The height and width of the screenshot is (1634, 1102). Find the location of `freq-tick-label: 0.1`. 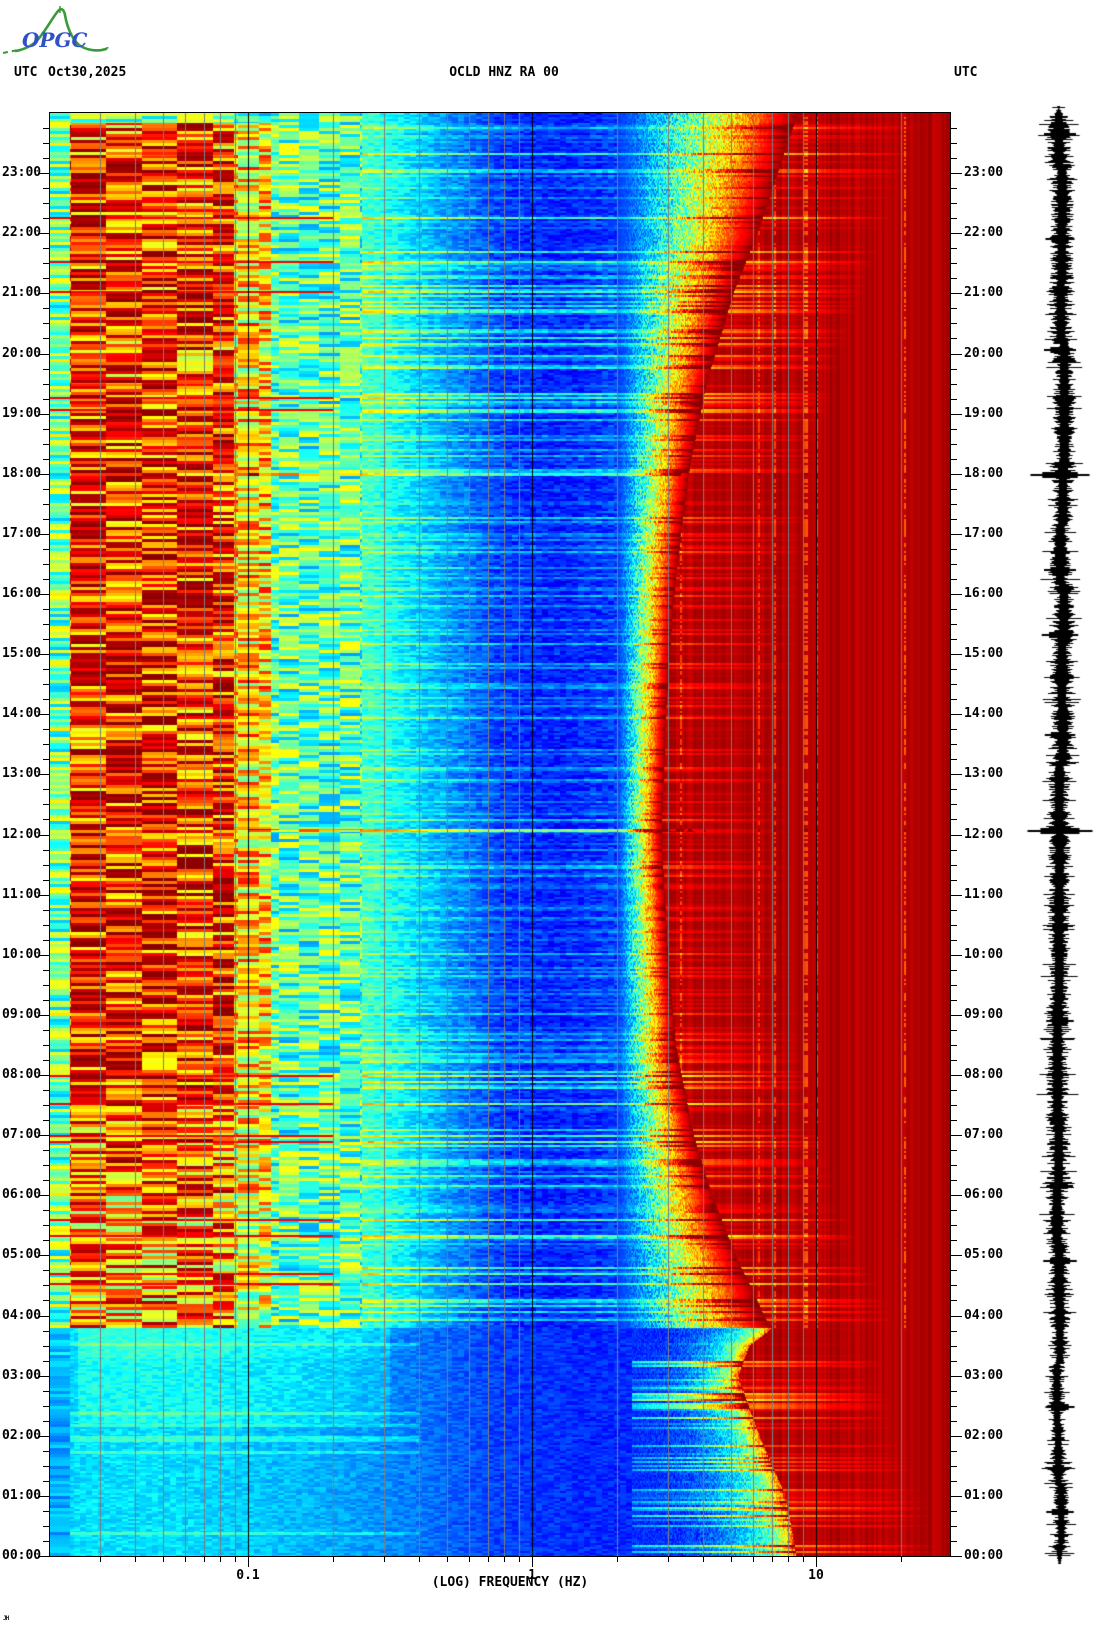

freq-tick-label: 0.1 is located at coordinates (248, 1575).